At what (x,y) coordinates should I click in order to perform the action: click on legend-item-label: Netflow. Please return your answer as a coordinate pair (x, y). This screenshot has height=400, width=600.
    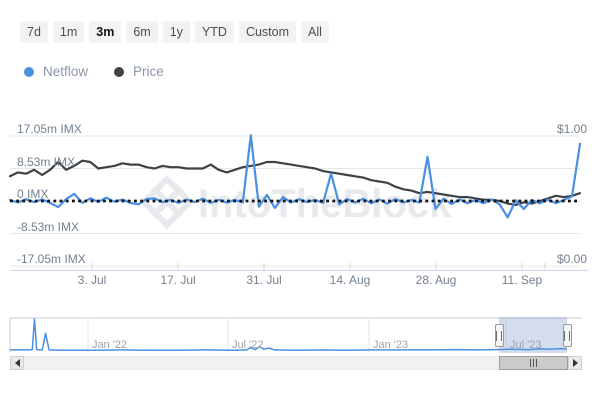
    Looking at the image, I should click on (66, 71).